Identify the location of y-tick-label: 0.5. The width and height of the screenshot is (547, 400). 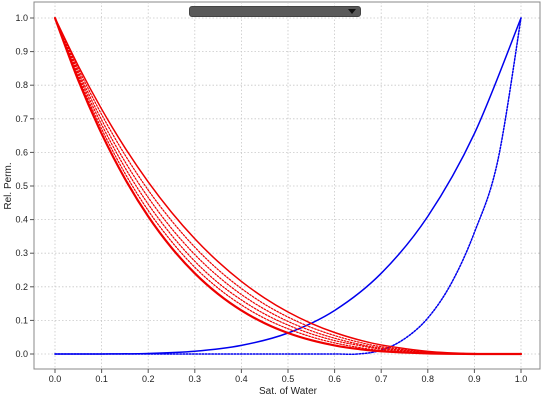
(21, 186).